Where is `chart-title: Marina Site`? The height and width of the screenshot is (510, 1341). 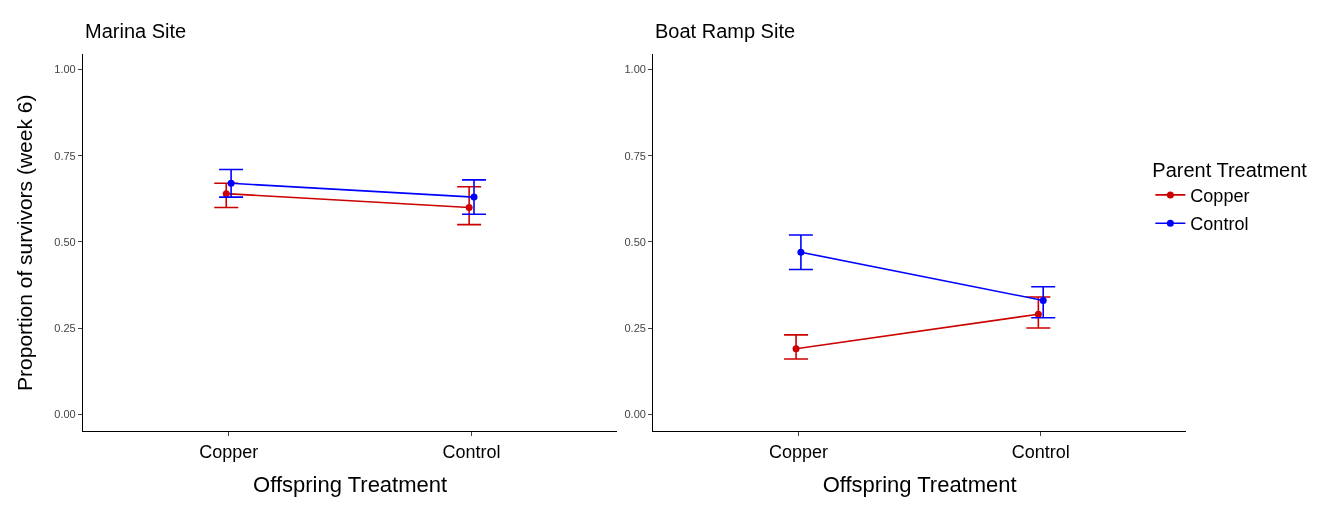 chart-title: Marina Site is located at coordinates (136, 31).